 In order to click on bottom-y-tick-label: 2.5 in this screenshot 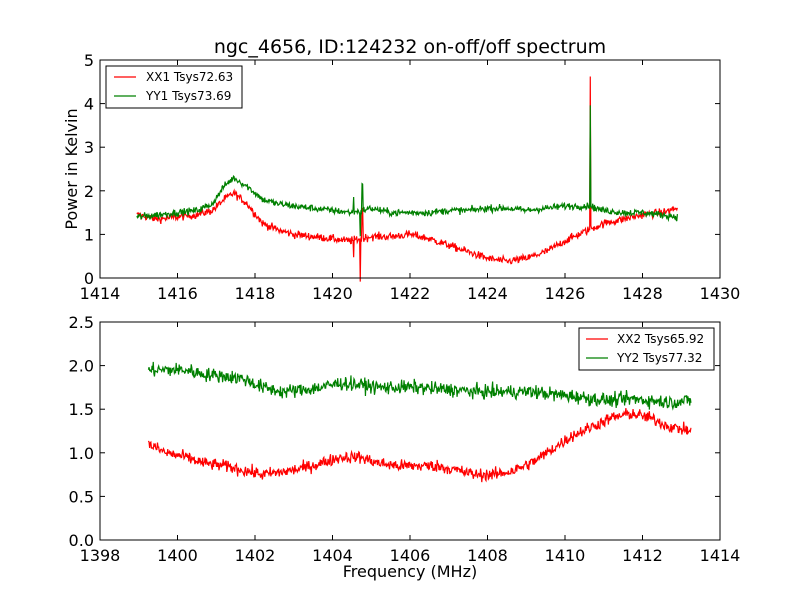, I will do `click(81, 322)`.